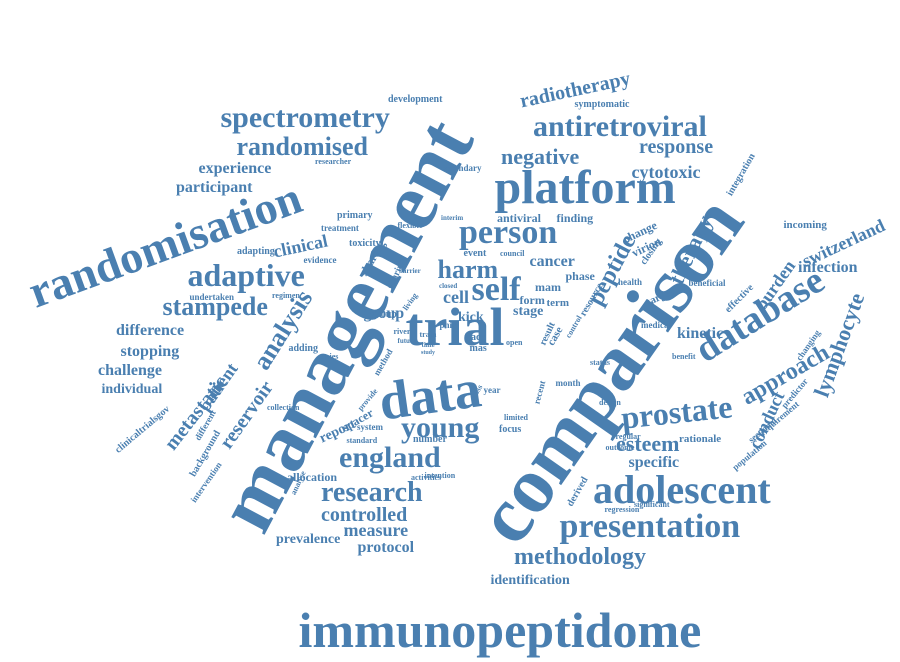 The height and width of the screenshot is (662, 900). Describe the element at coordinates (426, 477) in the screenshot. I see `cloud-word: activities` at that location.